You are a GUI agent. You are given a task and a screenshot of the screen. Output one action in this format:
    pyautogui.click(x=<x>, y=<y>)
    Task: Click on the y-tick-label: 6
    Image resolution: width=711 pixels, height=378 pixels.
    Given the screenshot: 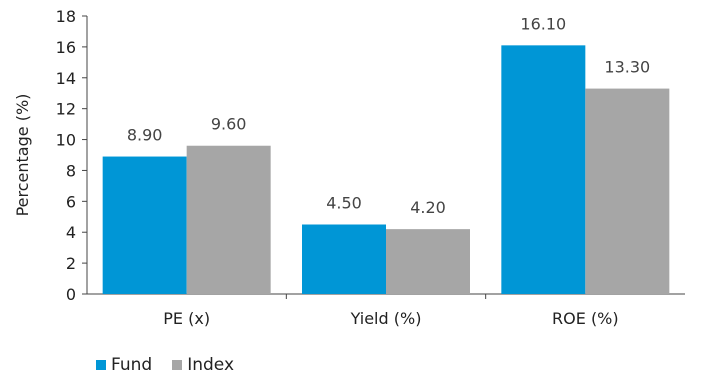 What is the action you would take?
    pyautogui.click(x=71, y=201)
    